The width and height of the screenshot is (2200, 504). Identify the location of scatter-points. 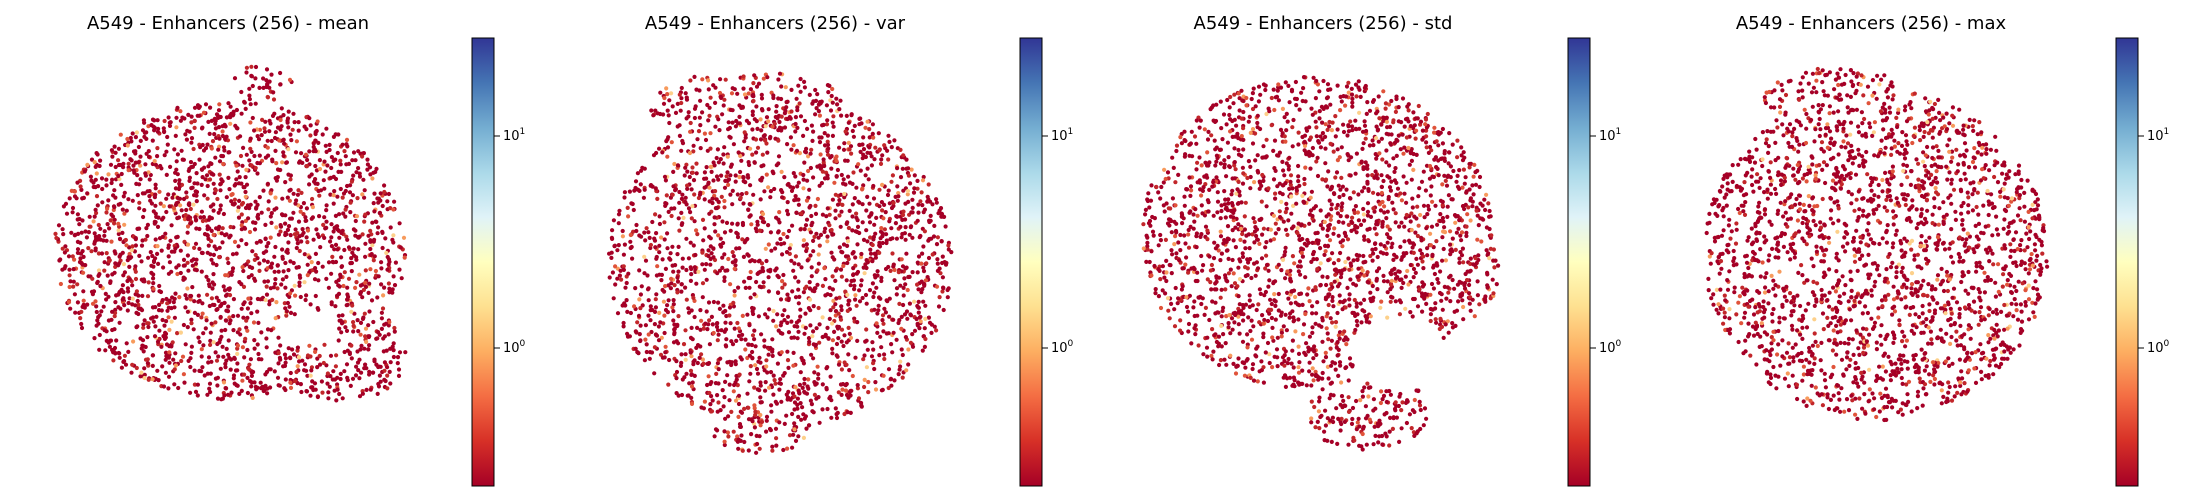
(1320, 263).